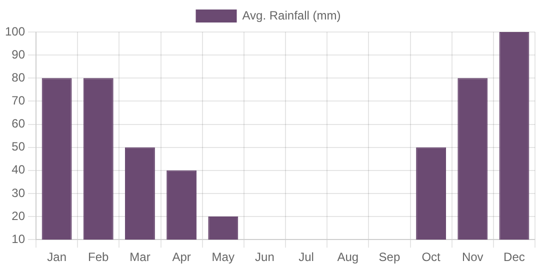 The height and width of the screenshot is (270, 541). Describe the element at coordinates (19, 193) in the screenshot. I see `y-tick-label: 30` at that location.